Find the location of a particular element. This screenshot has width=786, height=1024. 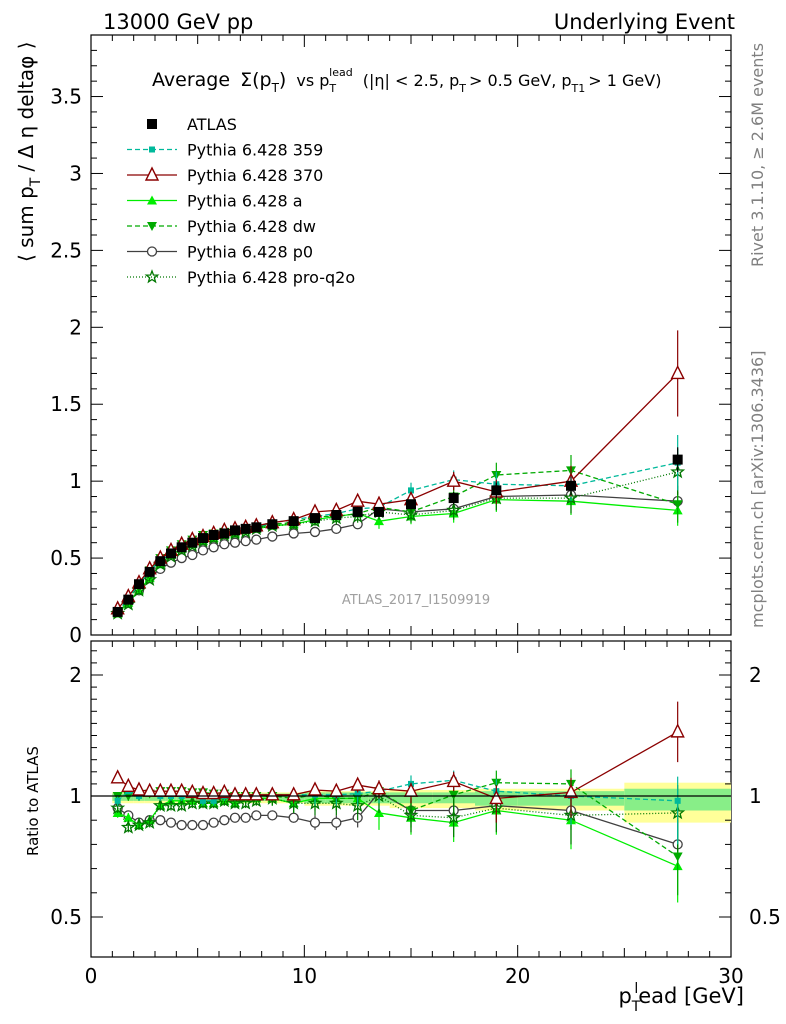

y-axis-label-main: ⟨ sum pT / Δ η deltaφ ⟩ is located at coordinates (29, 151).